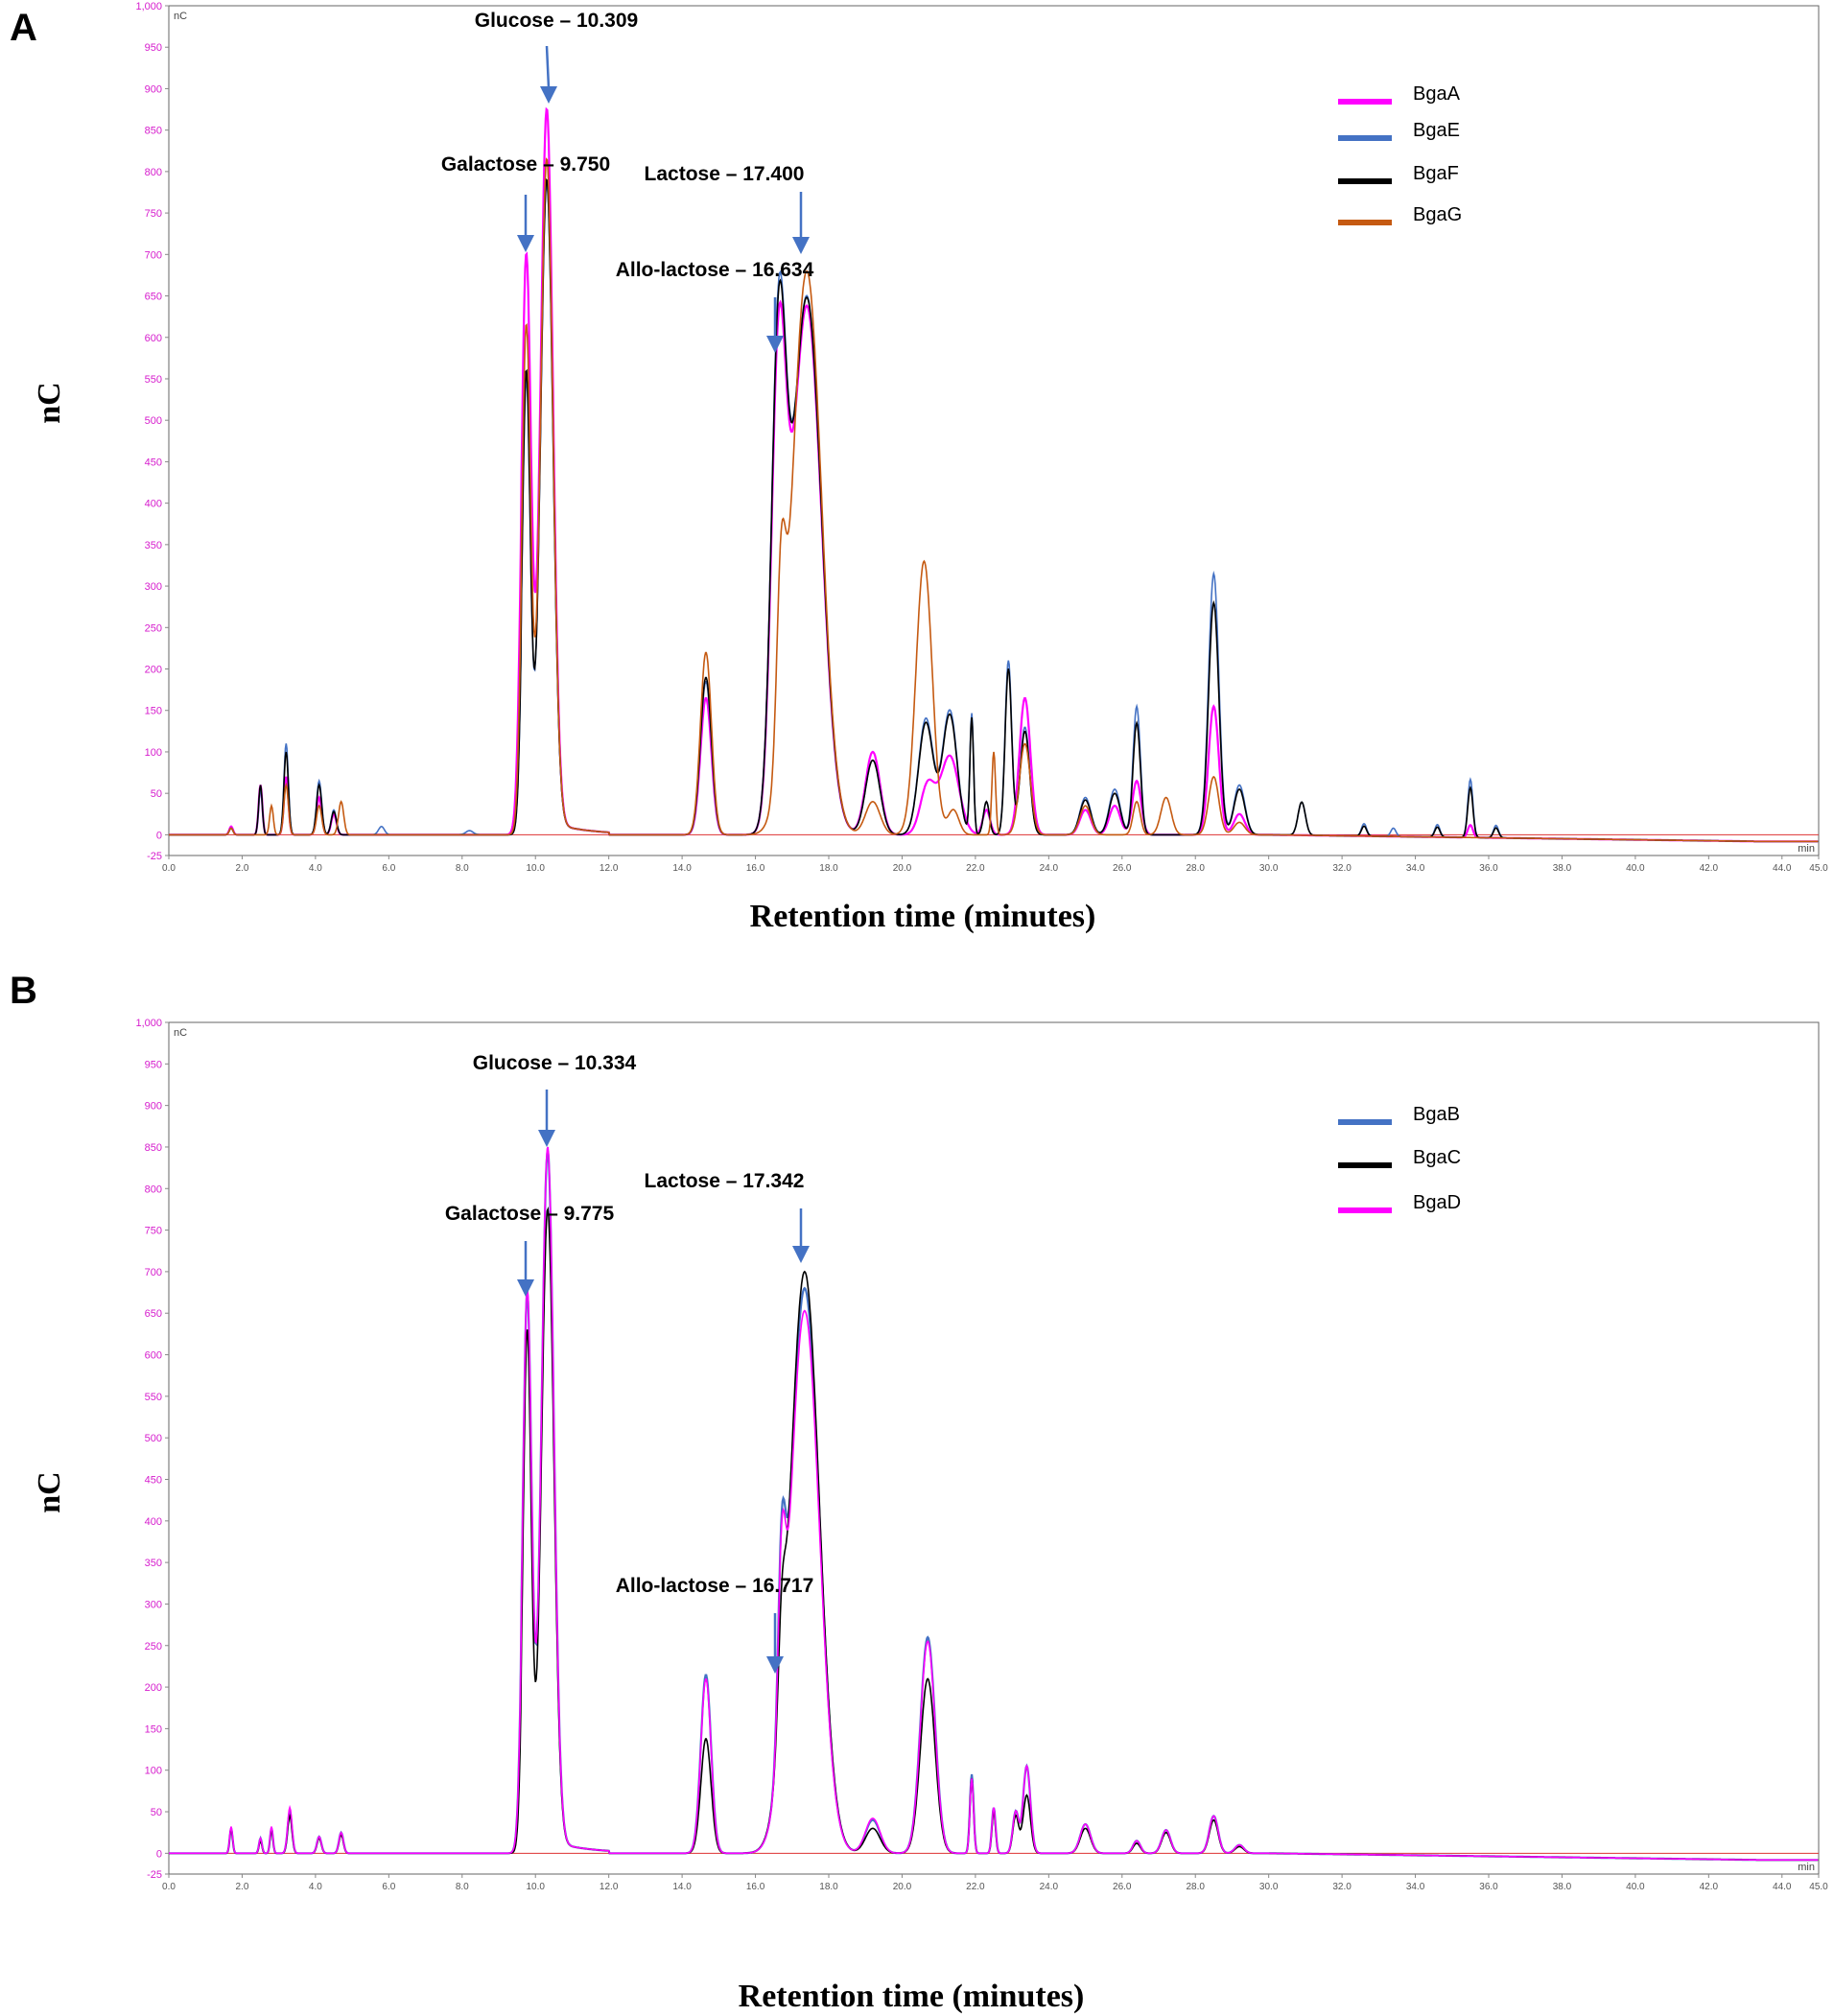 This screenshot has height=2016, width=1834. I want to click on x-tick-label: 32.0, so click(1342, 868).